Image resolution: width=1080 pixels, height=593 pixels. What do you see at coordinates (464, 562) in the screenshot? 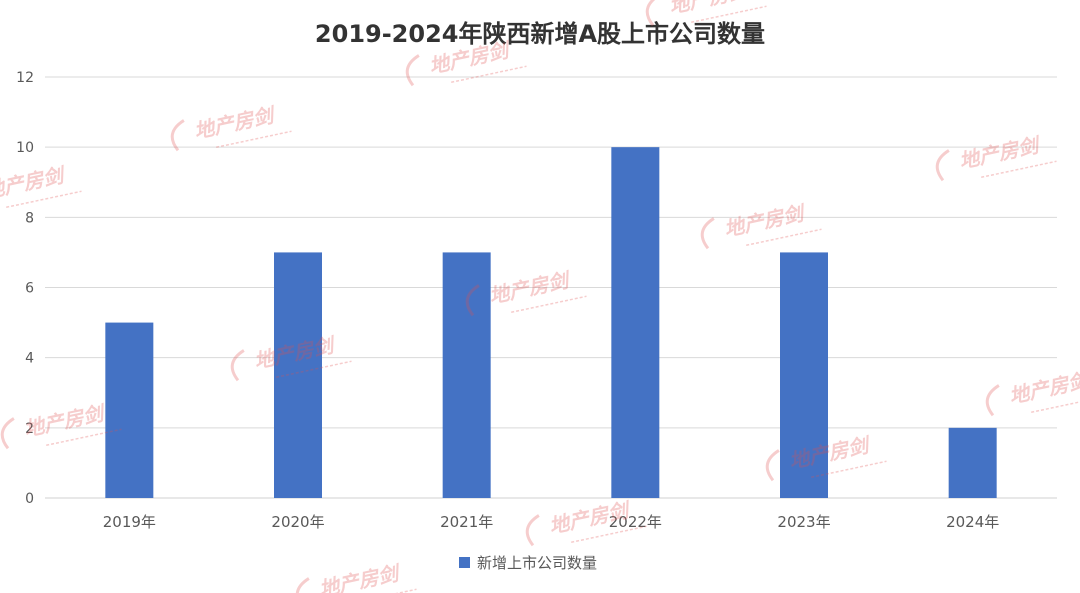
I see `legend-swatch` at bounding box center [464, 562].